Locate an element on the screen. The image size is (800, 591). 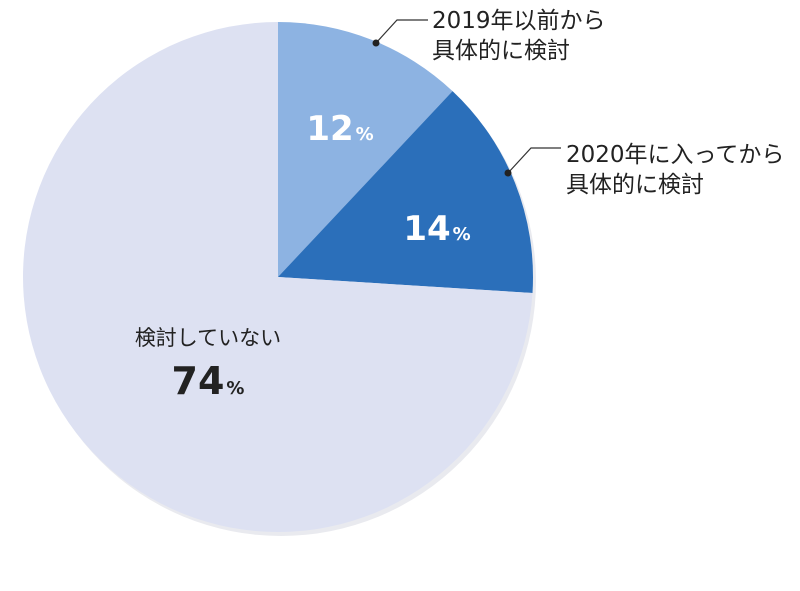
slice-value-number: 14 is located at coordinates (426, 229).